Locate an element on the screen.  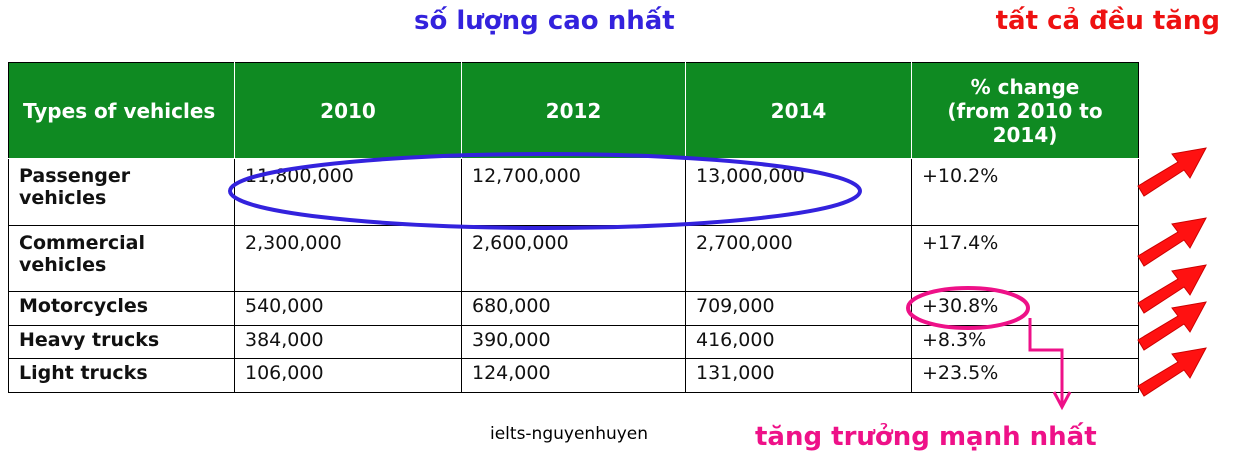
table-cell: 2,600,000 is located at coordinates (573, 258).